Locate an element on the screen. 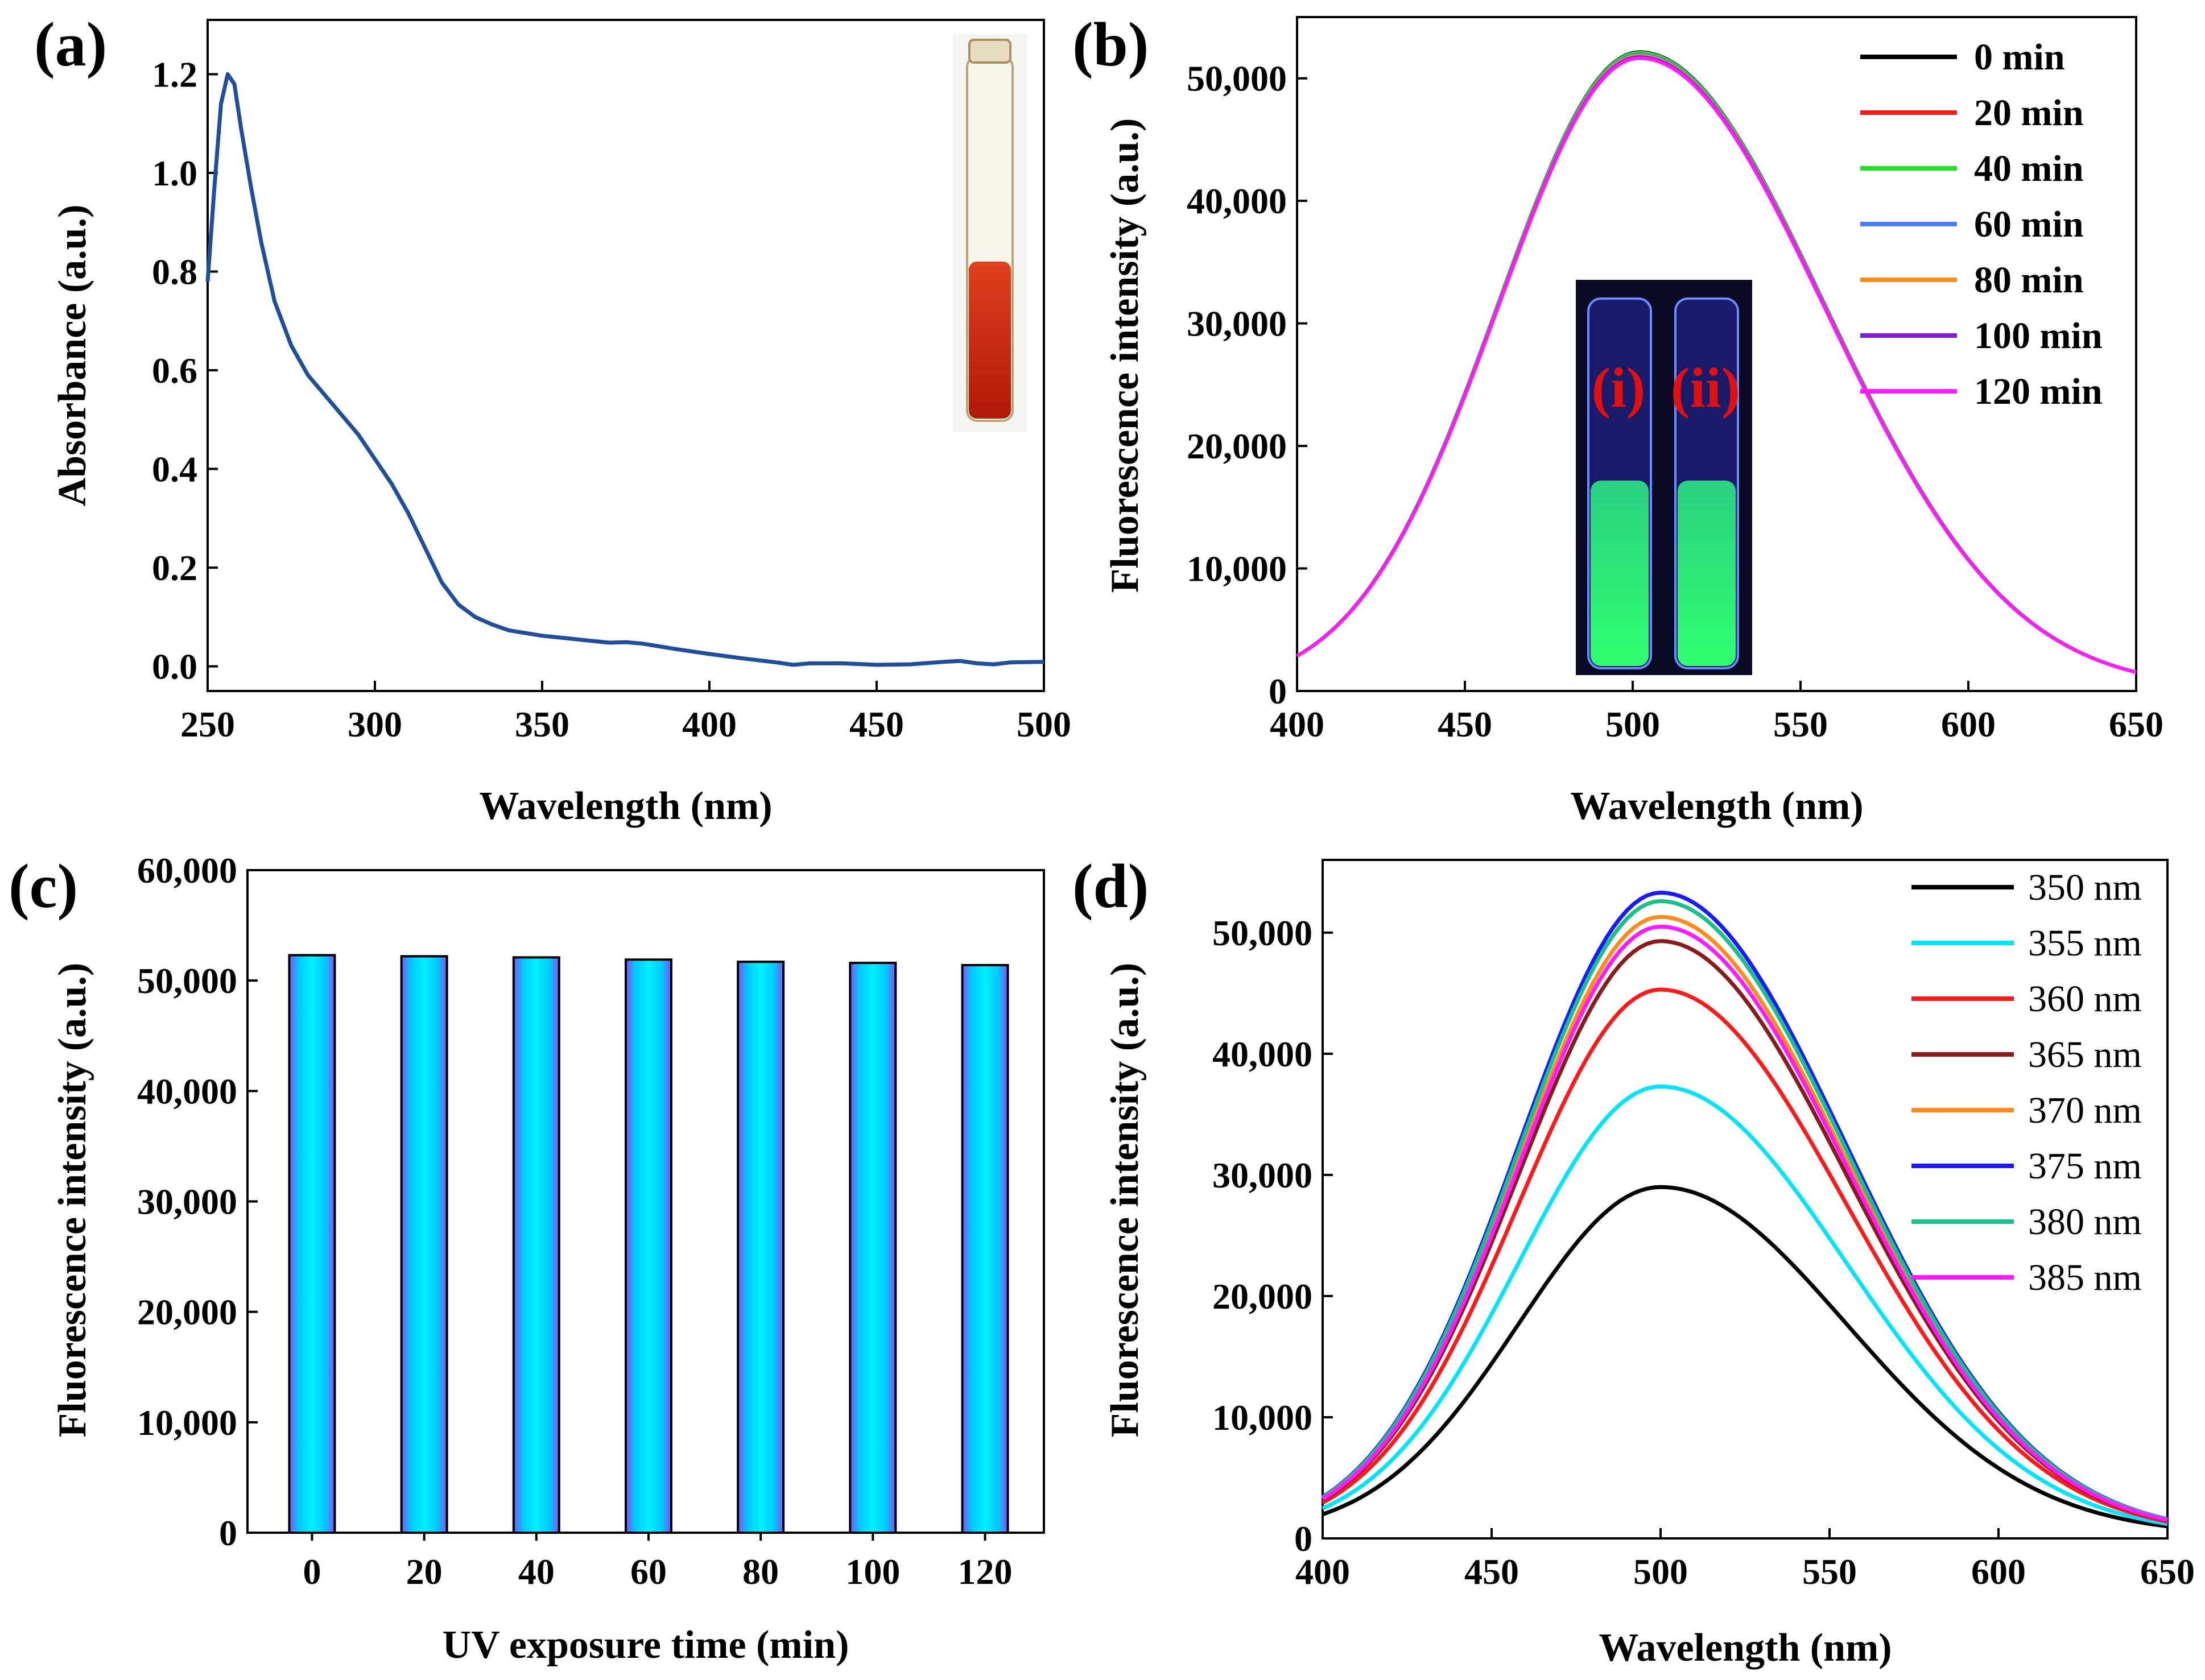 The width and height of the screenshot is (2205, 1680). panel-c-y-label: Fluorescence intensity (a.u.) is located at coordinates (72, 1200).